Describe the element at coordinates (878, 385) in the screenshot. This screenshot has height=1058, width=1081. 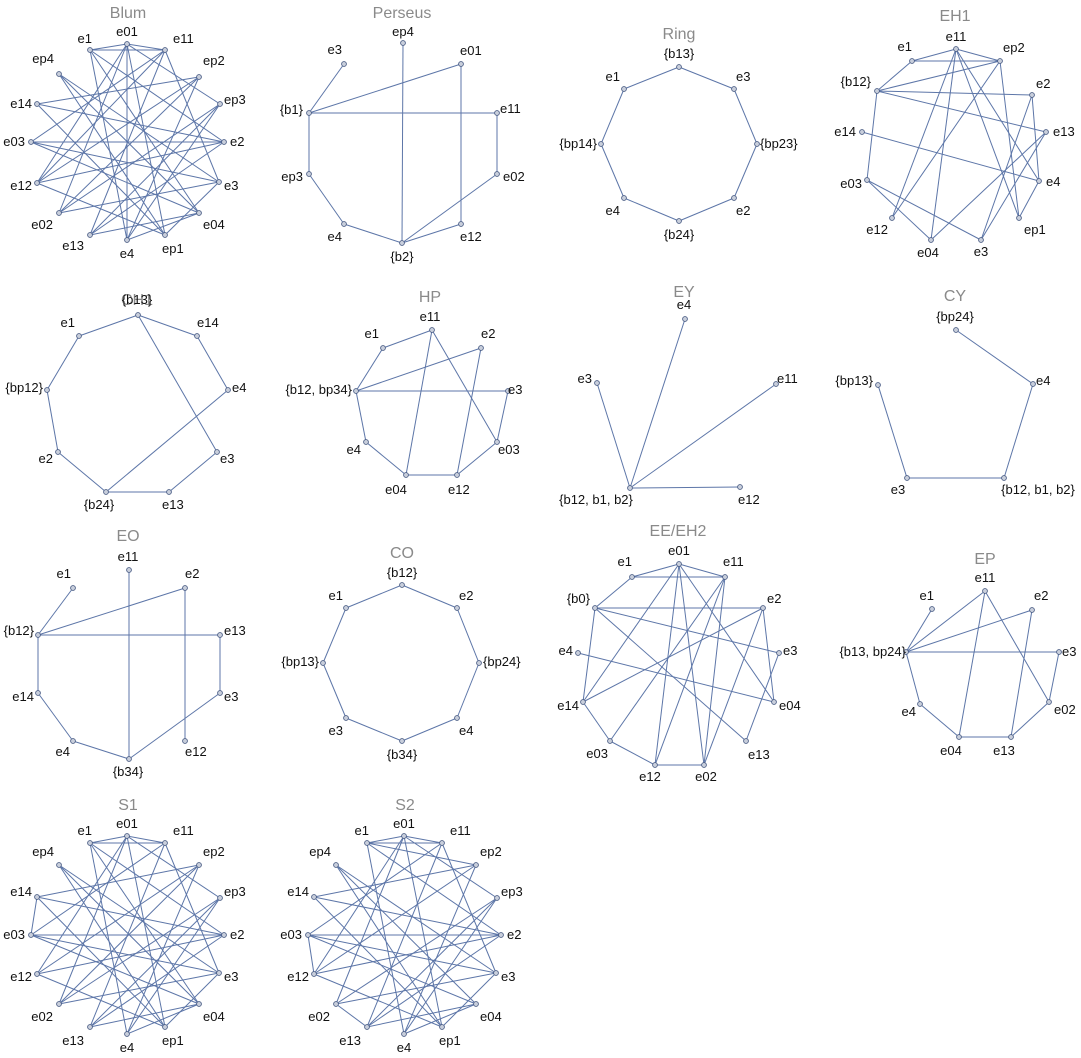
I see `node-bp13` at that location.